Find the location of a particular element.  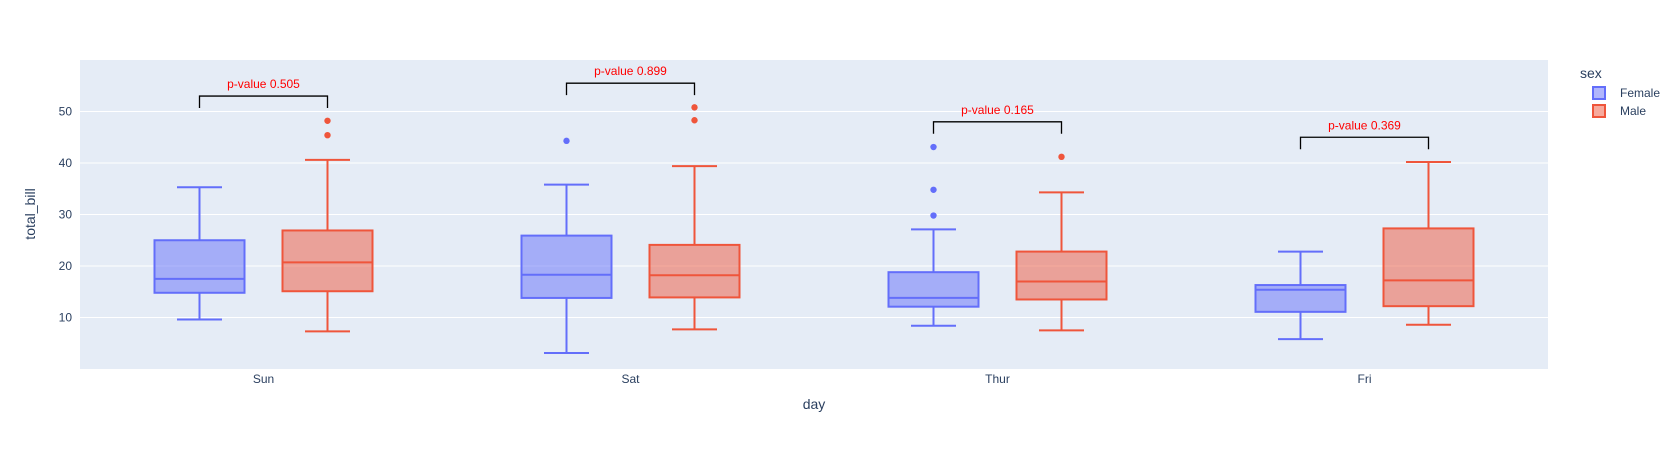

box-female-sat is located at coordinates (566, 246).